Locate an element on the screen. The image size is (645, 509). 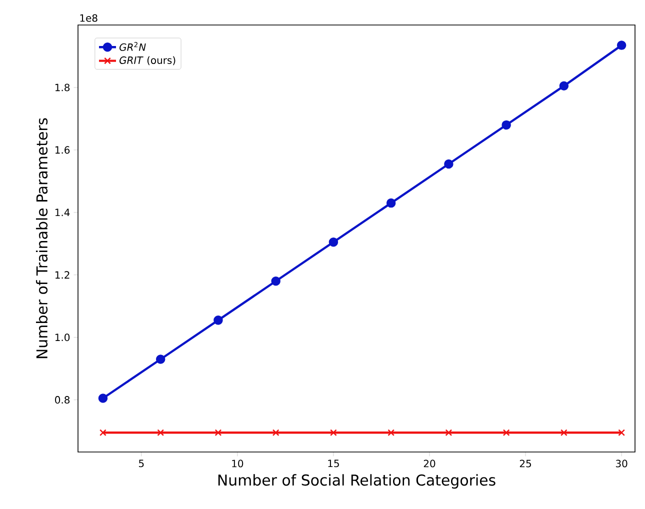
x-tick-label: 15 is located at coordinates (333, 464).